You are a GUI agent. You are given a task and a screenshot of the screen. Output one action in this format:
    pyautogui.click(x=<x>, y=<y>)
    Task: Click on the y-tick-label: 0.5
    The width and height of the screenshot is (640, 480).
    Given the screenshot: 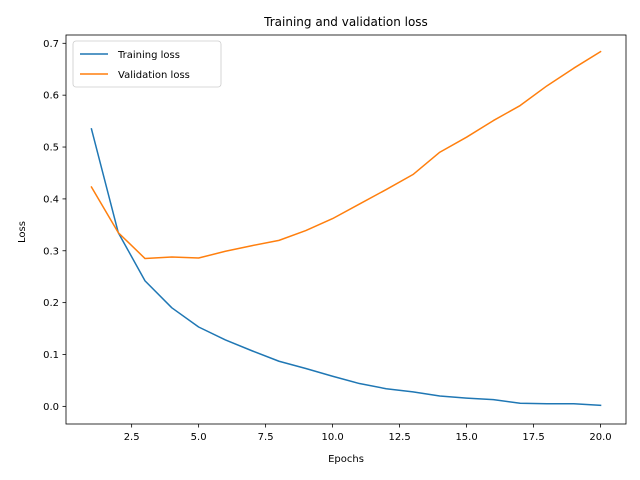 What is the action you would take?
    pyautogui.click(x=51, y=148)
    